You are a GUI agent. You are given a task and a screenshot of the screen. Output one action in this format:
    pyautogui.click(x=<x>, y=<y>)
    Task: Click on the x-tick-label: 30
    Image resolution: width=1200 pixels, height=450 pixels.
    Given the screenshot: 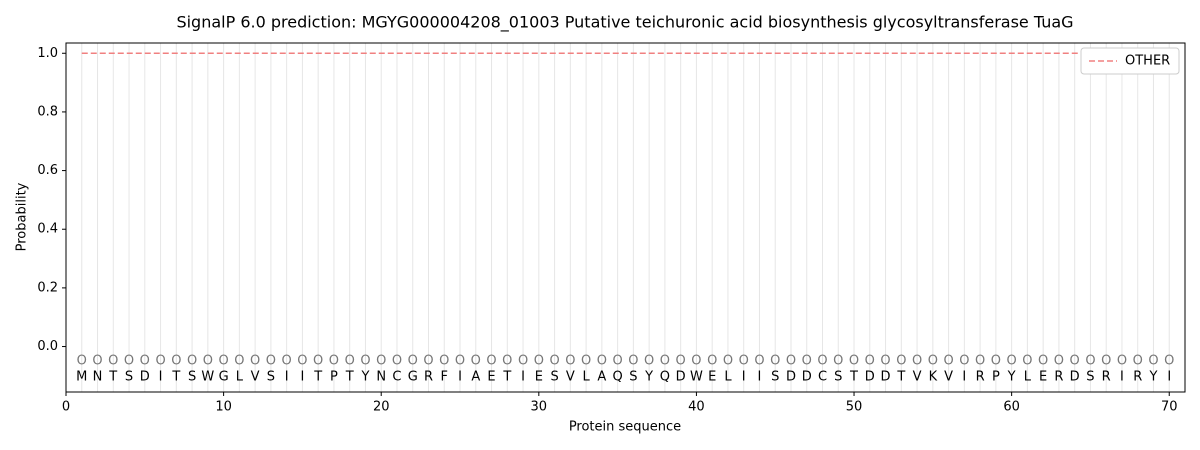 What is the action you would take?
    pyautogui.click(x=539, y=407)
    